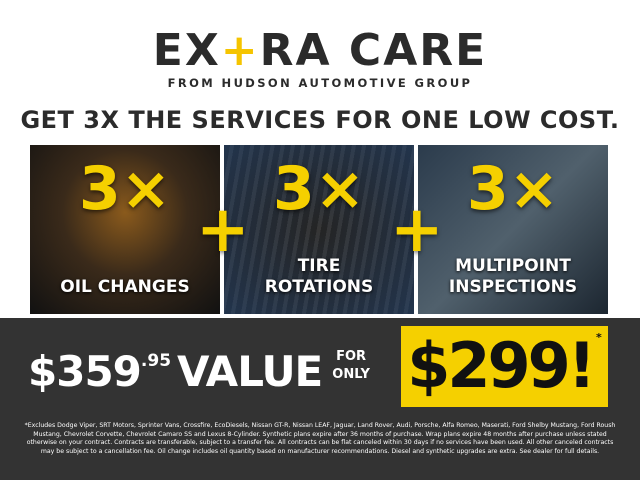 Image resolution: width=640 pixels, height=480 pixels. Describe the element at coordinates (351, 374) in the screenshot. I see `only-text: ONLY` at that location.